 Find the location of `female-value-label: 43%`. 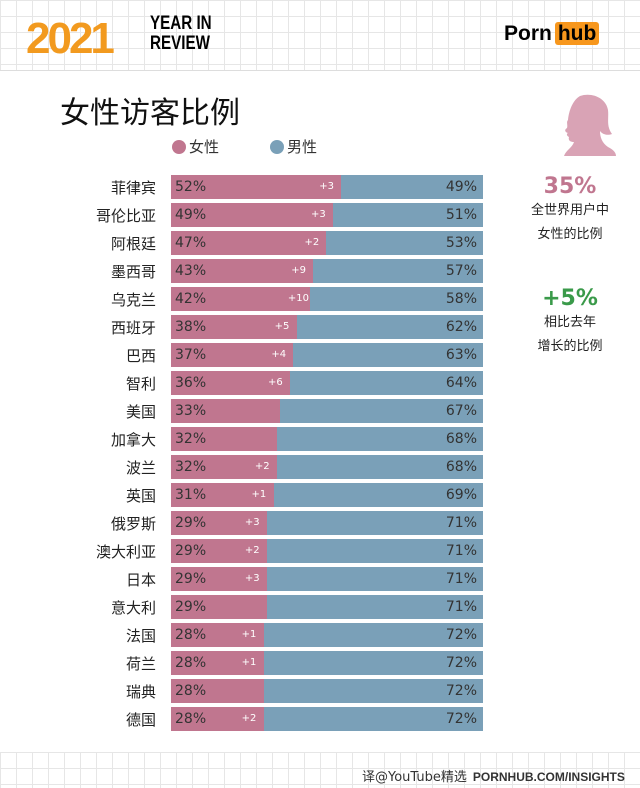

female-value-label: 43% is located at coordinates (191, 271).